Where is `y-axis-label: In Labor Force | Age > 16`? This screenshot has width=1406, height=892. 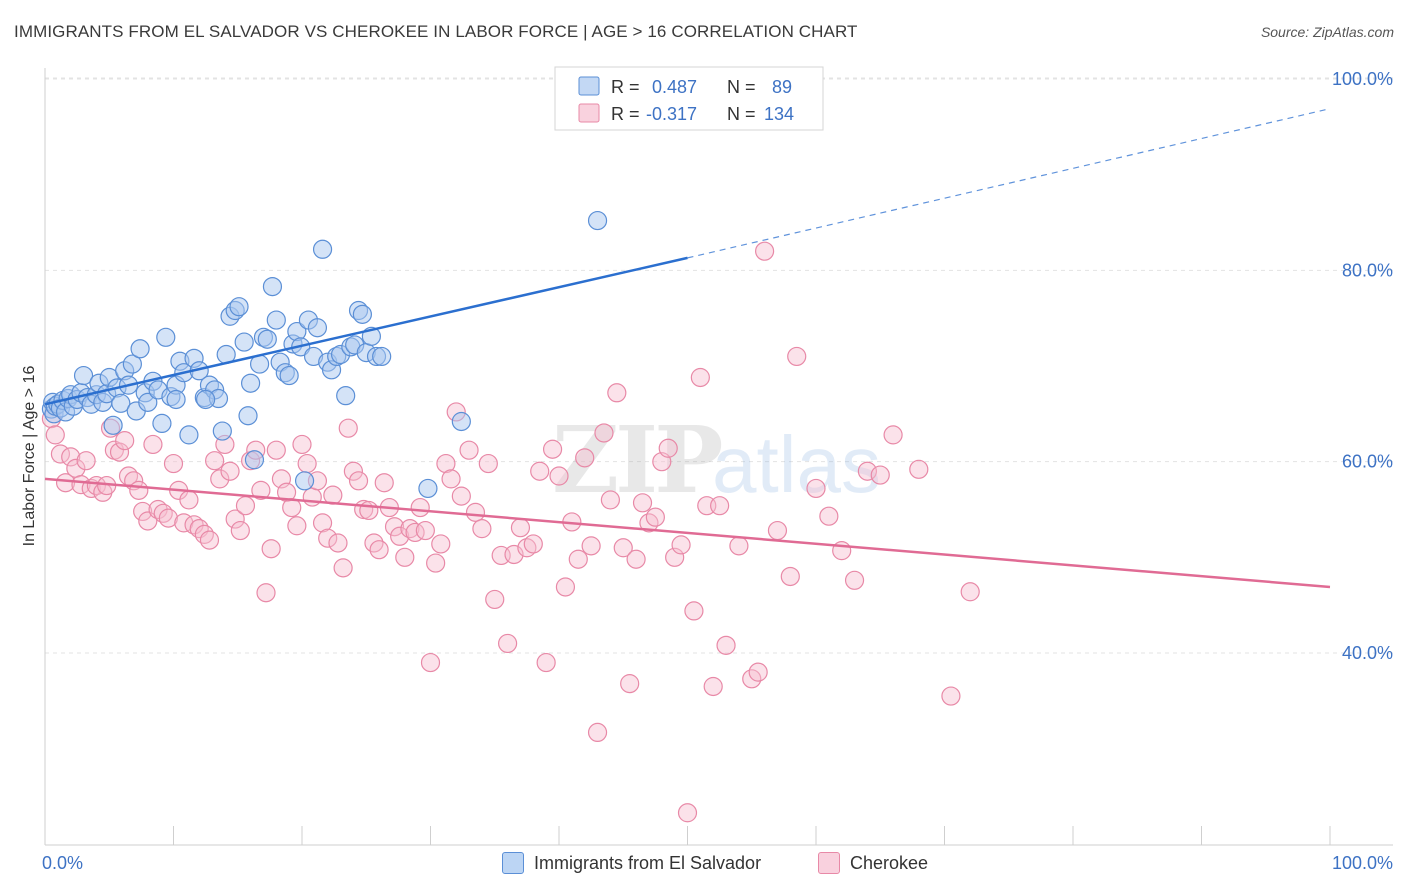 y-axis-label: In Labor Force | Age > 16 is located at coordinates (29, 456).